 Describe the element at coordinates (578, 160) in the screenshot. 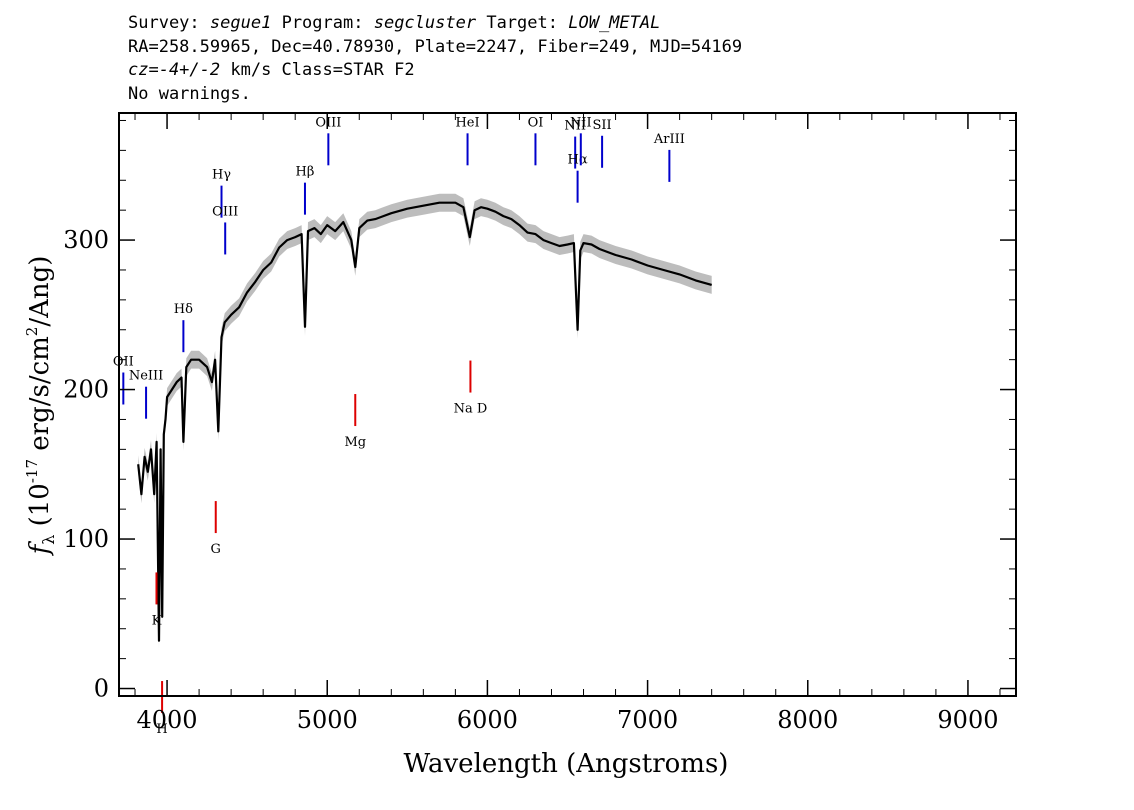

I see `emission-label-h-: Hα` at that location.